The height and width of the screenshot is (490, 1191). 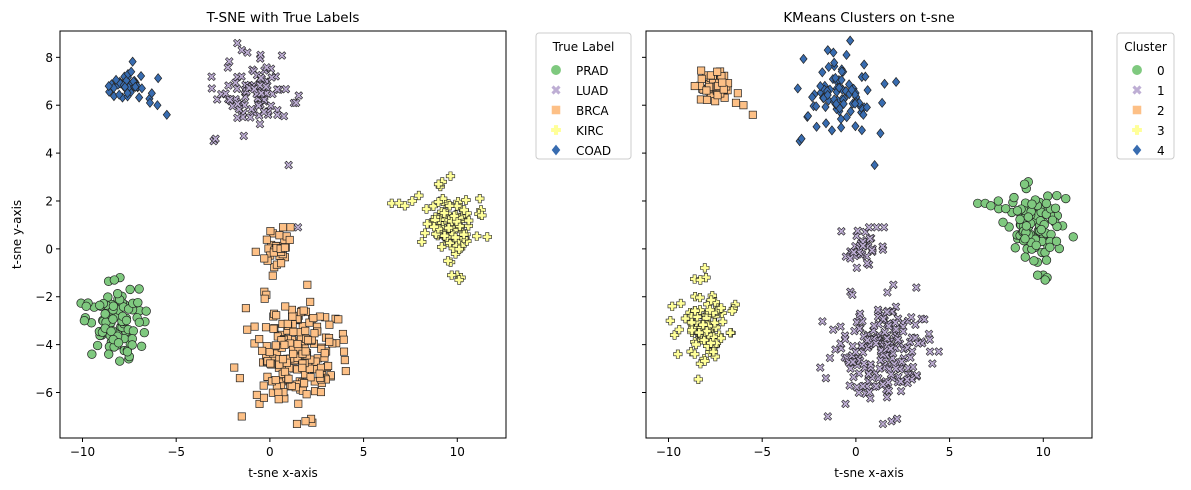 What do you see at coordinates (44, 297) in the screenshot?
I see `y-tick-label: −2` at bounding box center [44, 297].